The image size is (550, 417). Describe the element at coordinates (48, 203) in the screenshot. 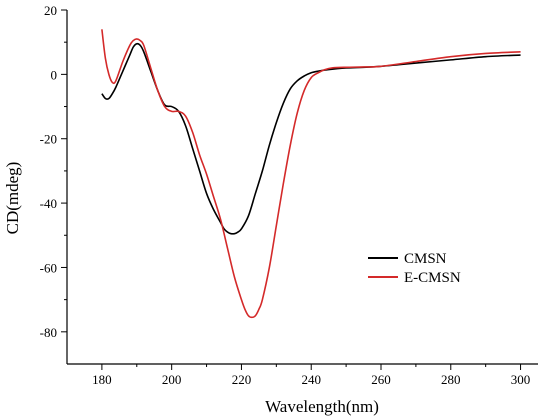

I see `y-tick-label: -40` at that location.